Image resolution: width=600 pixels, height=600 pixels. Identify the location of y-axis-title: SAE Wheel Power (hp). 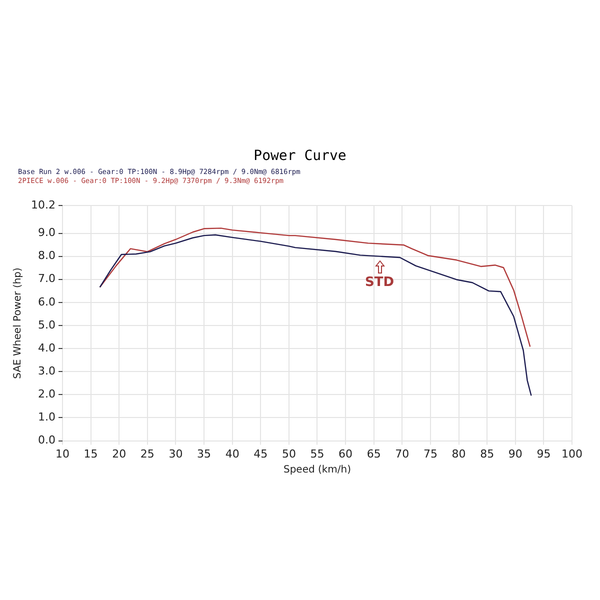
(18, 323).